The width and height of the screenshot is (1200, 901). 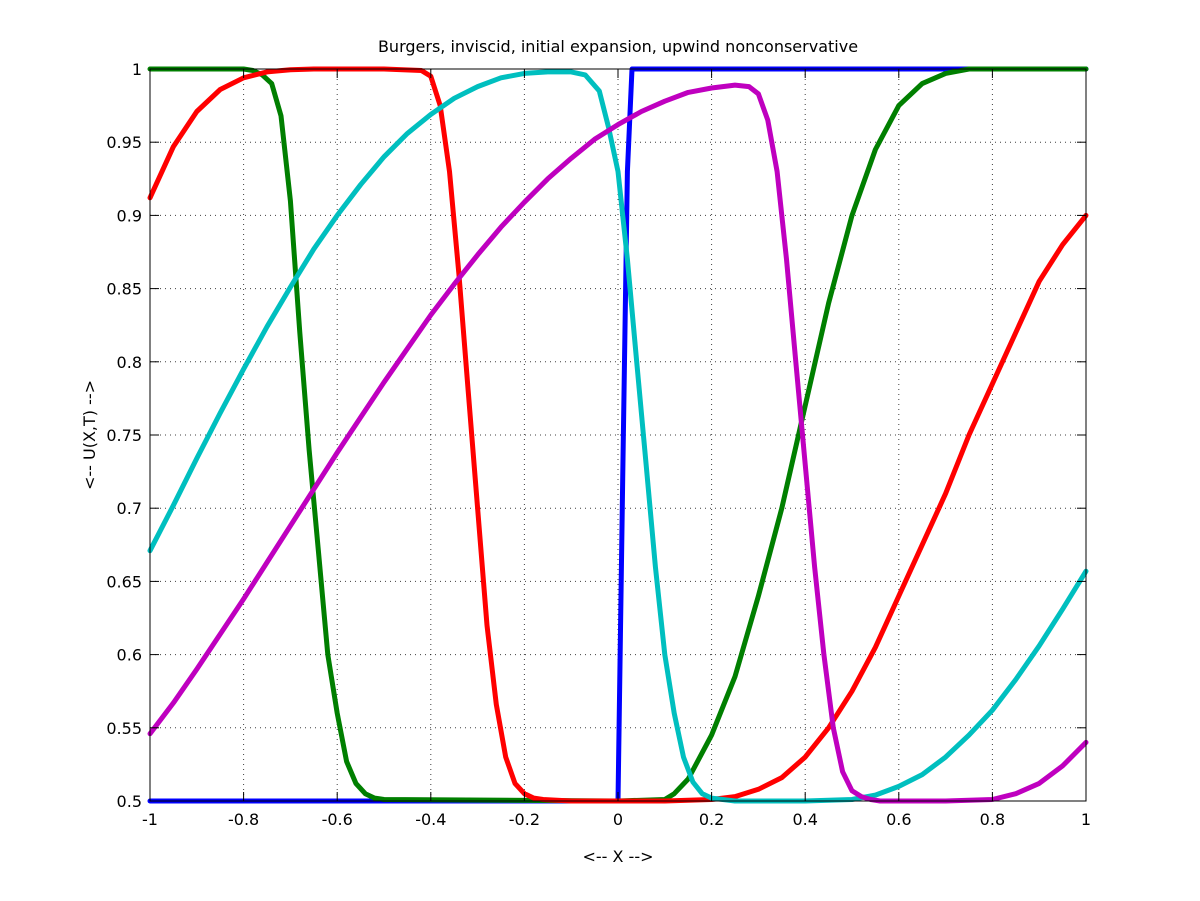 What do you see at coordinates (1086, 819) in the screenshot?
I see `x-tick-label: 1` at bounding box center [1086, 819].